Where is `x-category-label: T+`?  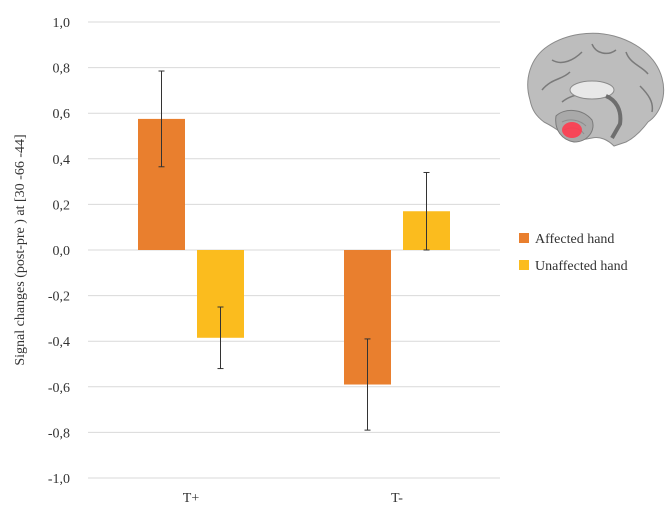
x-category-label: T+ is located at coordinates (191, 498).